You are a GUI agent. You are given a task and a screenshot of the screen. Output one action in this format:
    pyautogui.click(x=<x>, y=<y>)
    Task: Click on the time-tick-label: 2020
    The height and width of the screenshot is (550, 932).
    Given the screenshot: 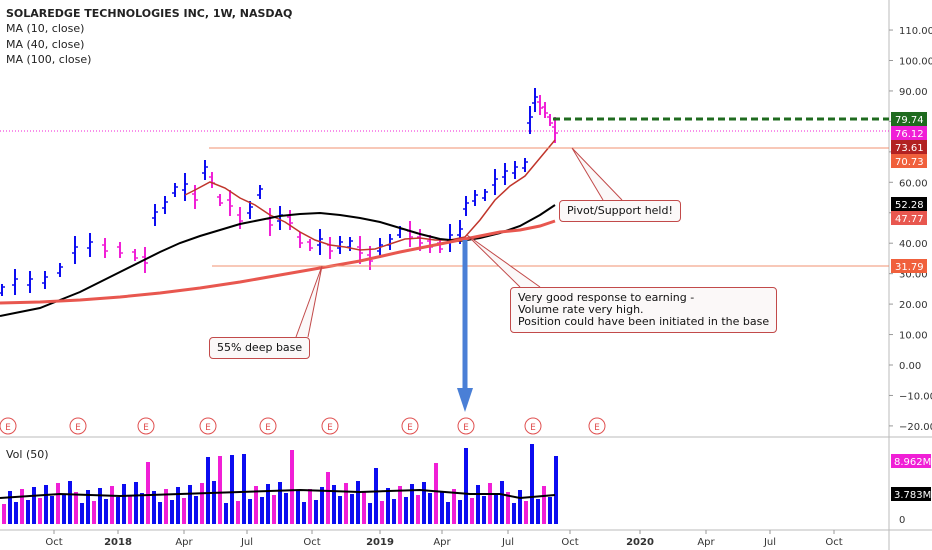 What is the action you would take?
    pyautogui.click(x=640, y=542)
    